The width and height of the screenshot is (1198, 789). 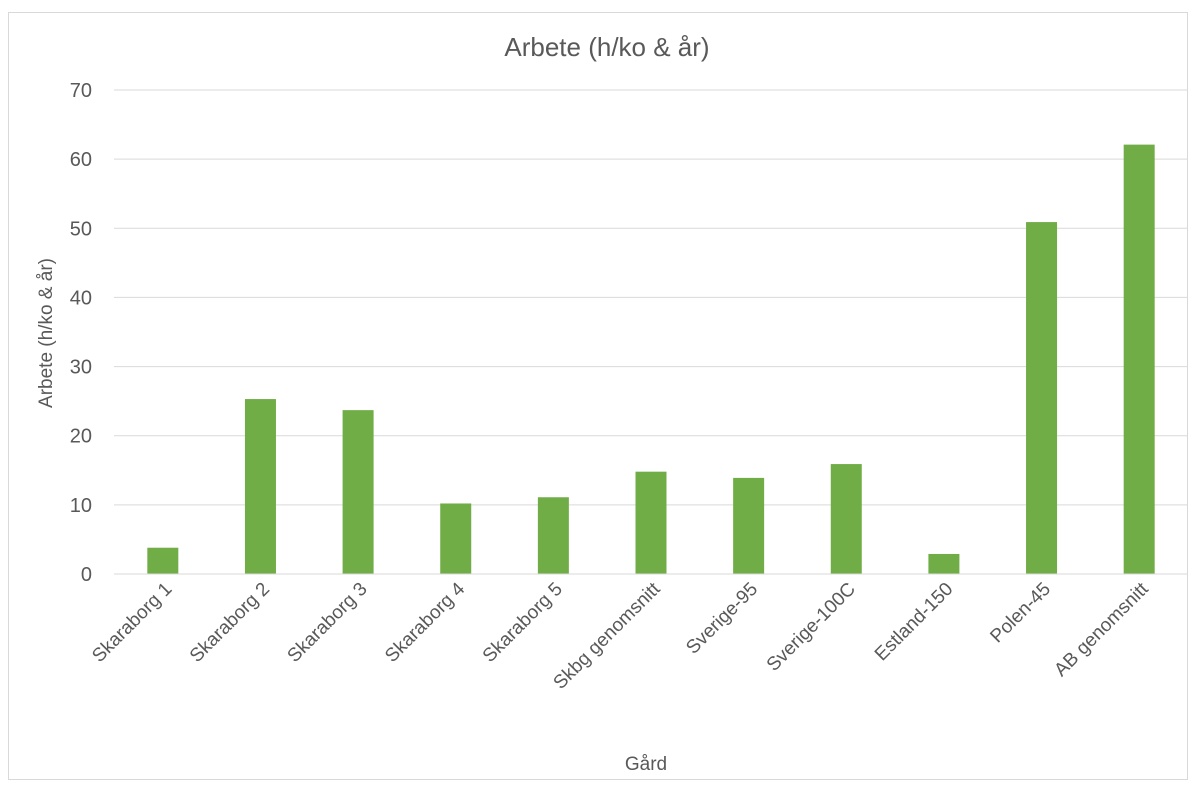 What do you see at coordinates (81, 506) in the screenshot?
I see `y-tick-label: 10` at bounding box center [81, 506].